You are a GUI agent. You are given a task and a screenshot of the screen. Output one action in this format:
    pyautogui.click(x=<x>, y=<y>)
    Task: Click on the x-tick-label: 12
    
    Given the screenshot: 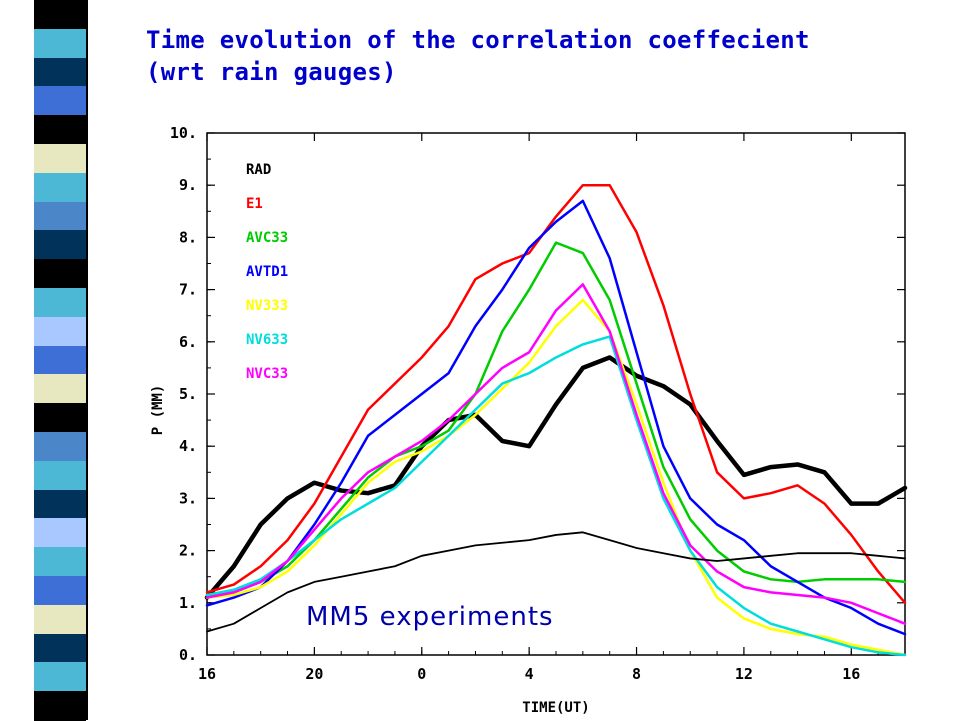 What is the action you would take?
    pyautogui.click(x=744, y=674)
    